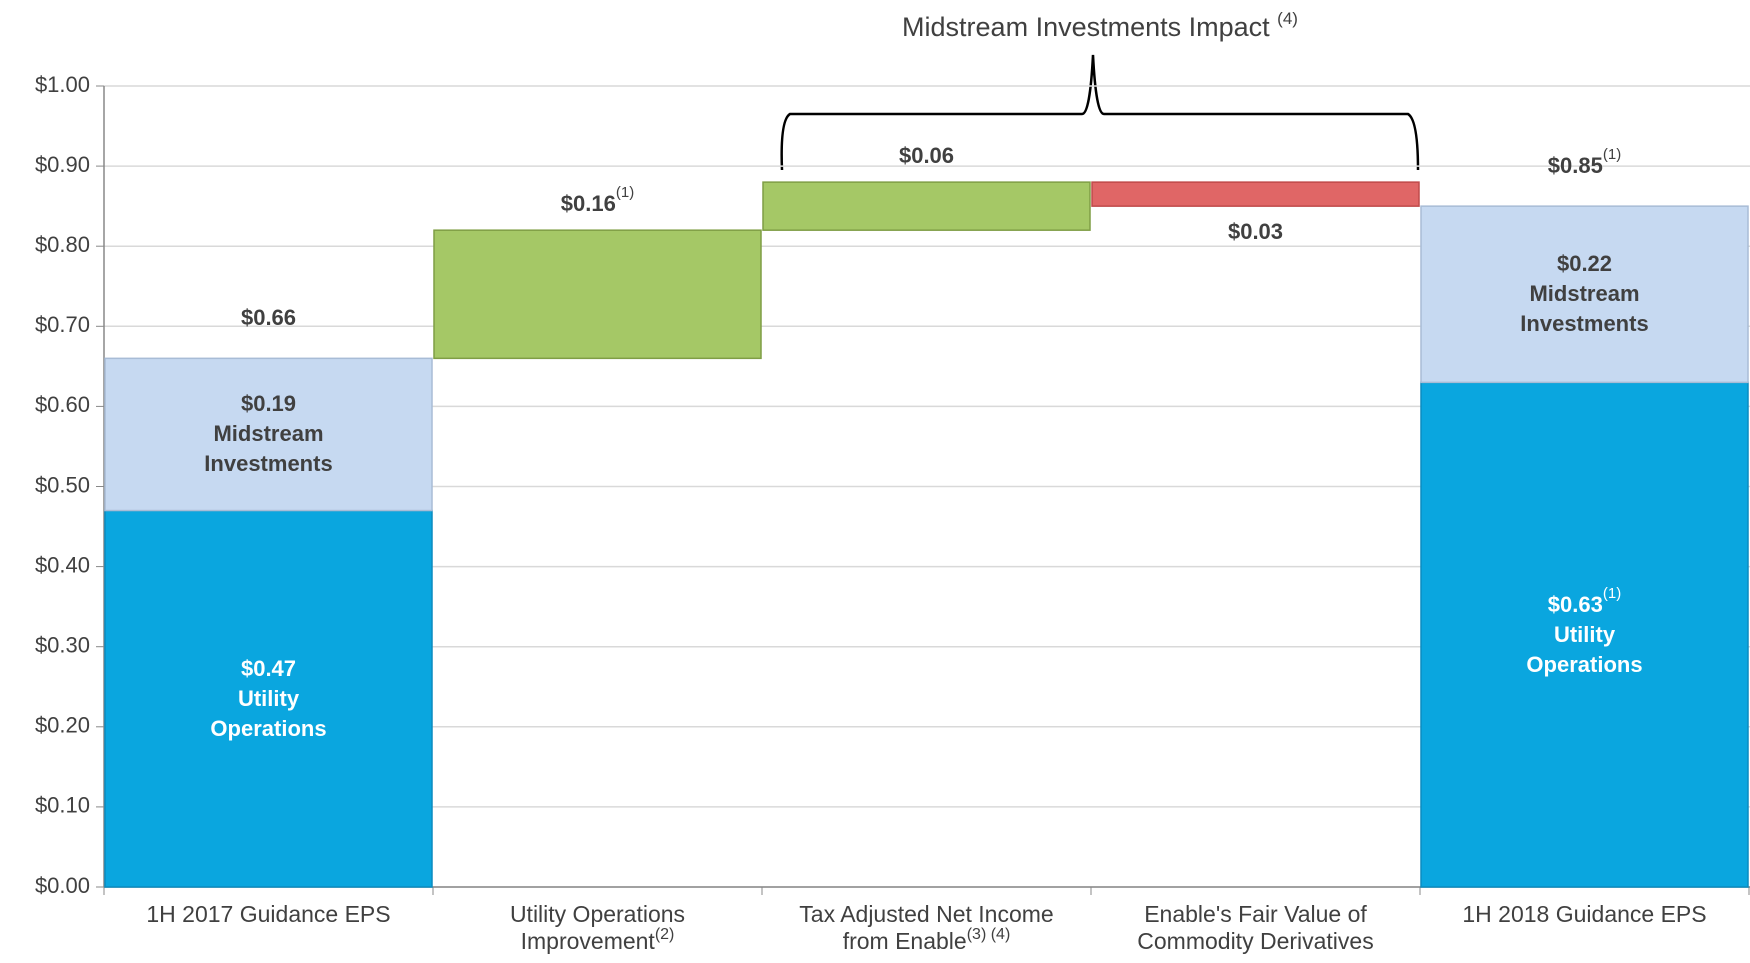  I want to click on category-text: Utility Operations Improvement, so click(597, 927).